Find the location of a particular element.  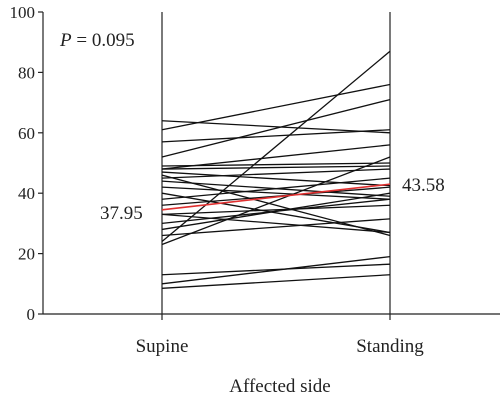

y-tick-label: 100 is located at coordinates (23, 12).